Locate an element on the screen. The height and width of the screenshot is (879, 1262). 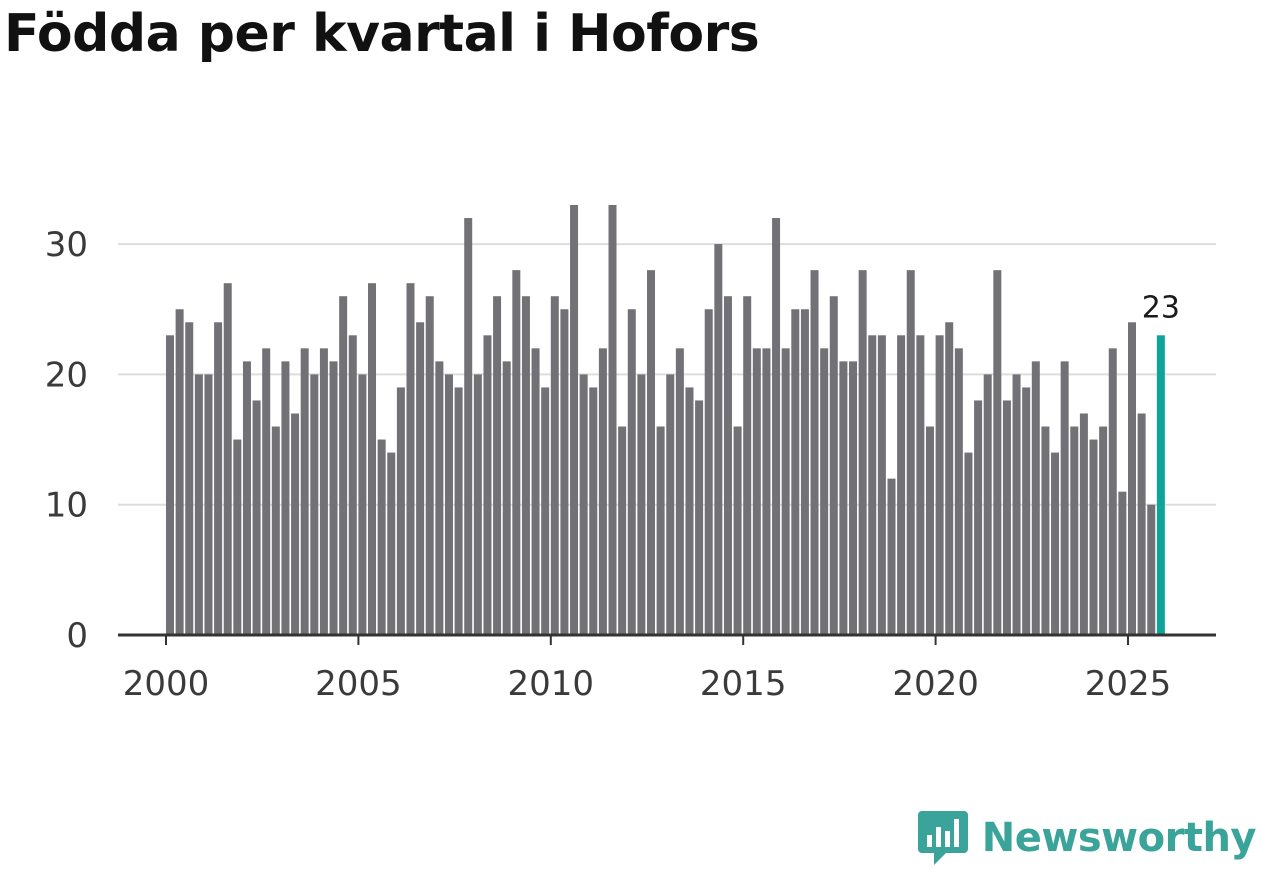
x-tick-label-2025: 2025 is located at coordinates (1128, 684).